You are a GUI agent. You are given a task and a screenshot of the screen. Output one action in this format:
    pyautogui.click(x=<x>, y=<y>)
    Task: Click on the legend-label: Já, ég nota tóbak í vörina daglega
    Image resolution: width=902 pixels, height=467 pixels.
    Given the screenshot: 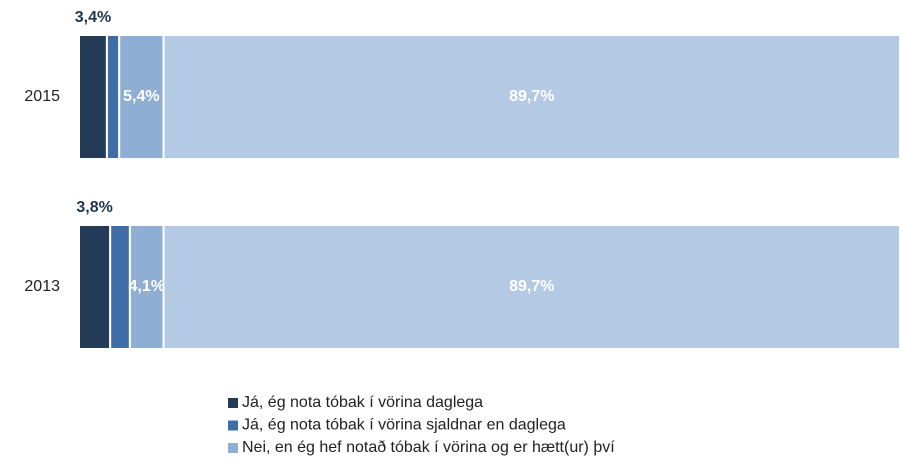 What is the action you would take?
    pyautogui.click(x=362, y=402)
    